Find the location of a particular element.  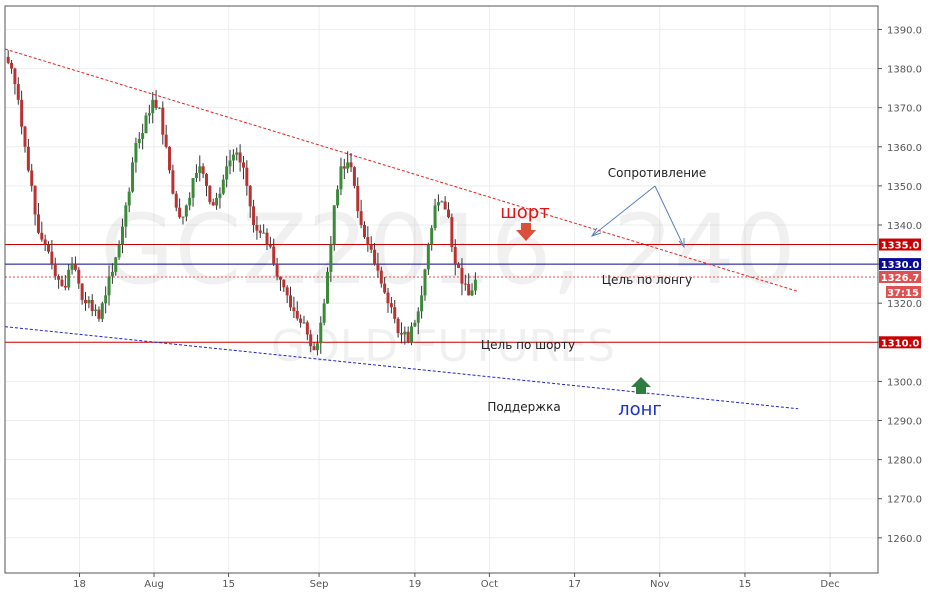

short-arrow-icon is located at coordinates (526, 232).